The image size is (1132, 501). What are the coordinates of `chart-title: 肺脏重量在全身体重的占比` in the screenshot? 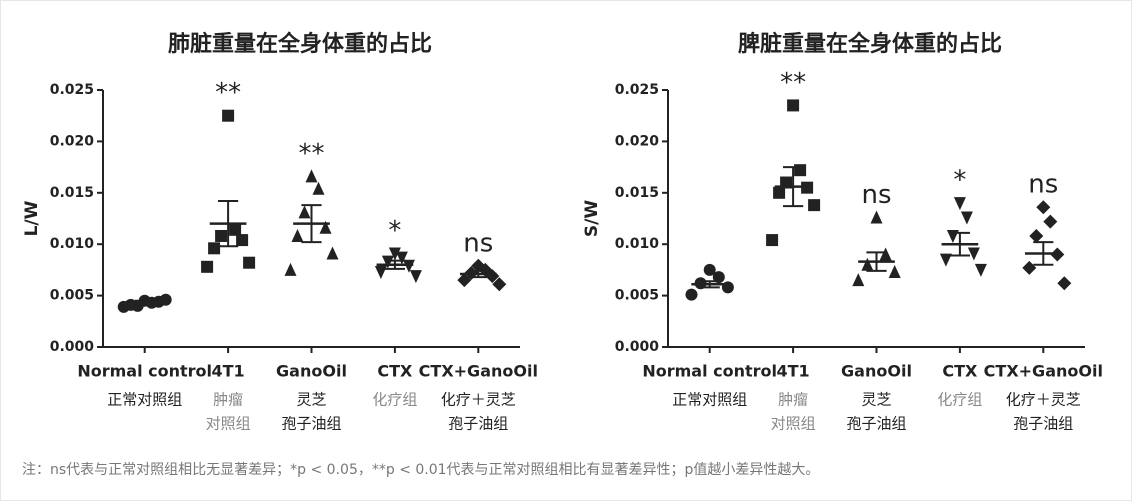 It's located at (300, 44).